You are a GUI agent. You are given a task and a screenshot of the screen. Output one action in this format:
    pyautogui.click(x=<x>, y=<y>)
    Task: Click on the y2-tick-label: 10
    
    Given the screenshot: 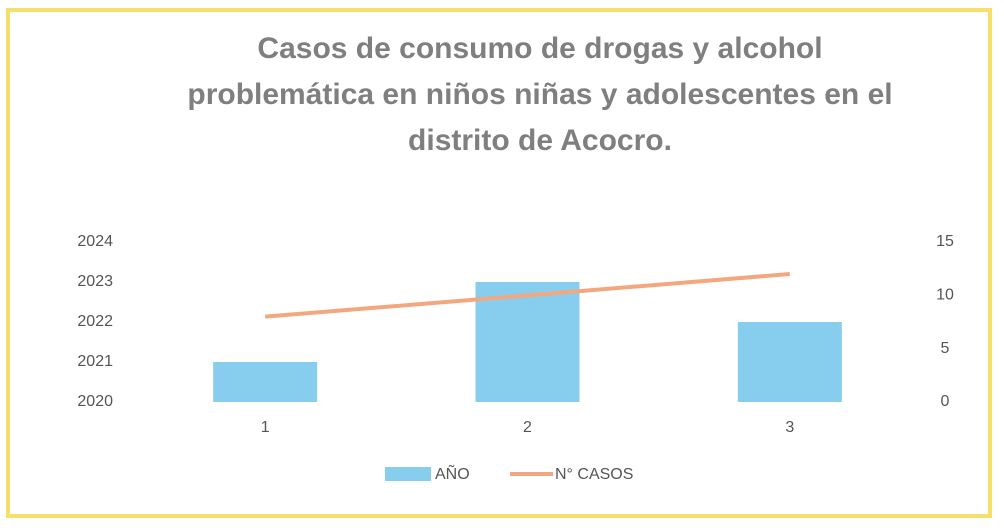 What is the action you would take?
    pyautogui.click(x=945, y=295)
    